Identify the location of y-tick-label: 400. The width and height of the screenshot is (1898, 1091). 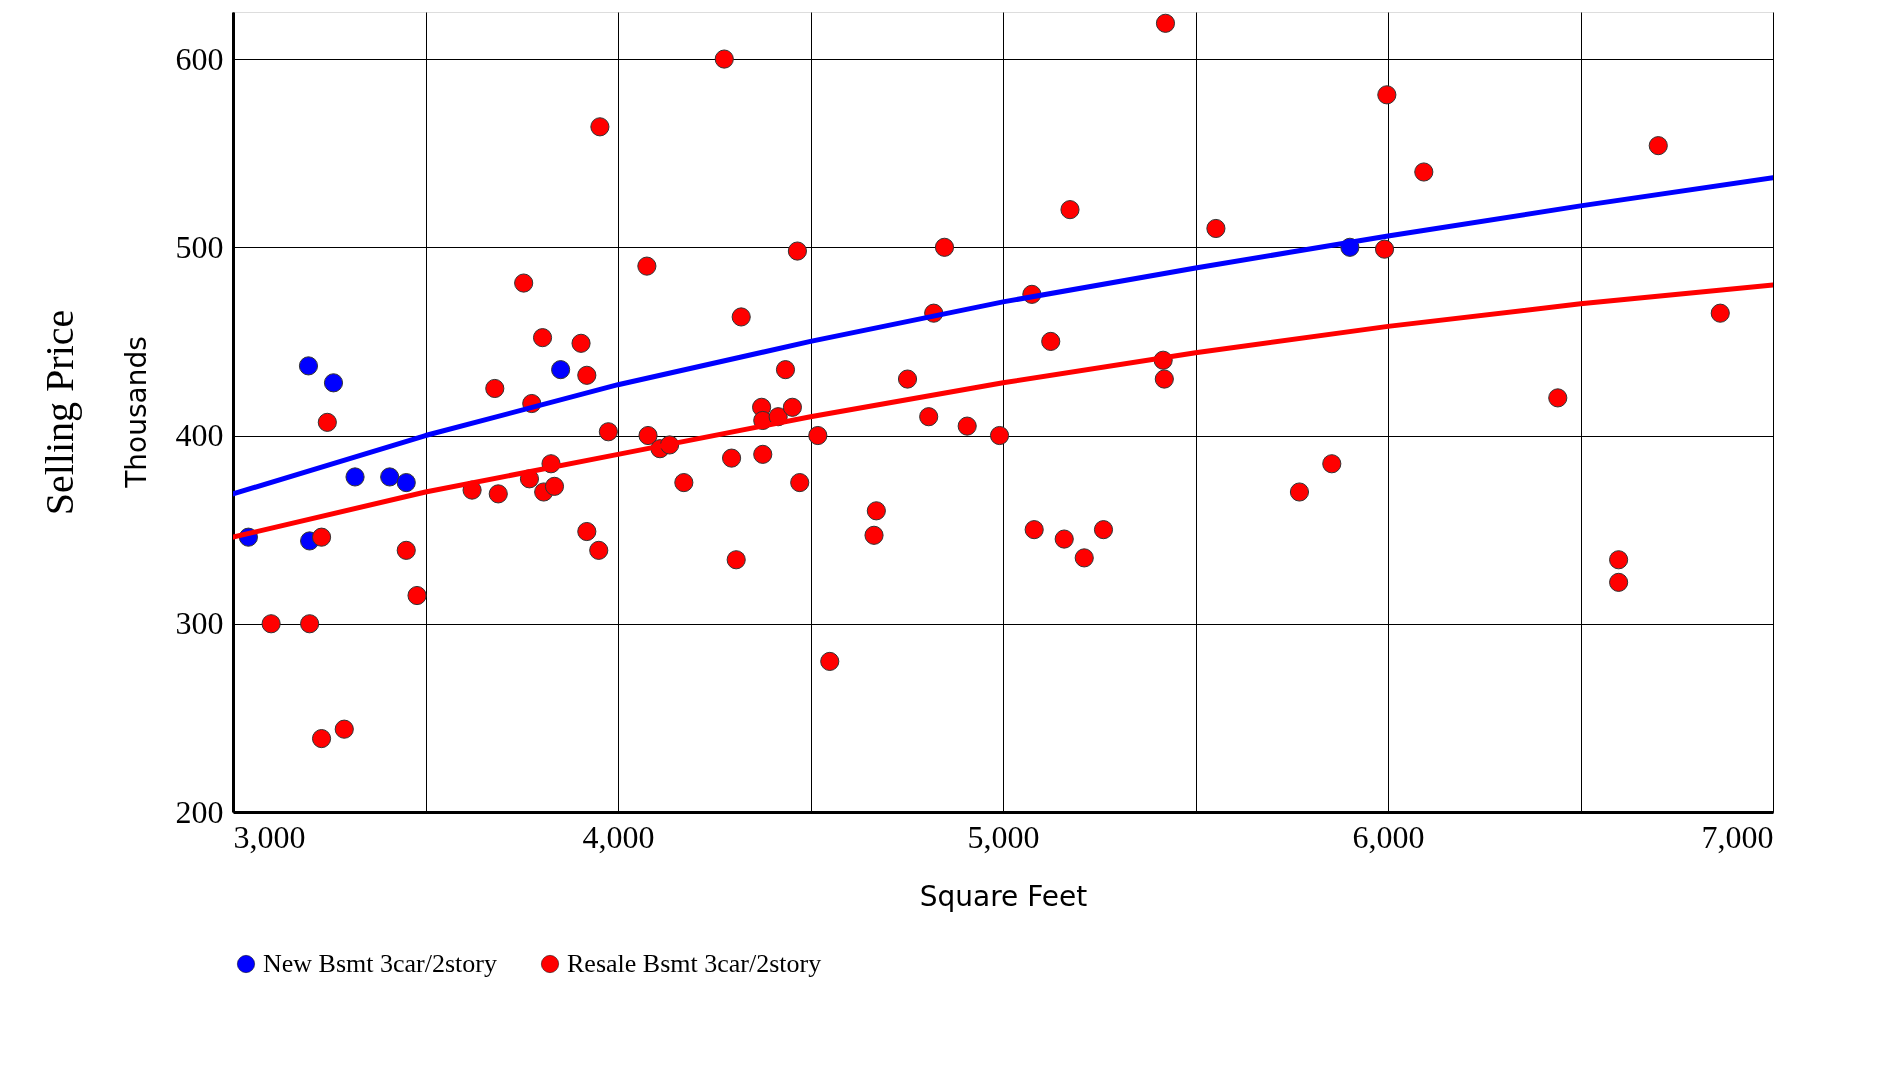
(199, 435).